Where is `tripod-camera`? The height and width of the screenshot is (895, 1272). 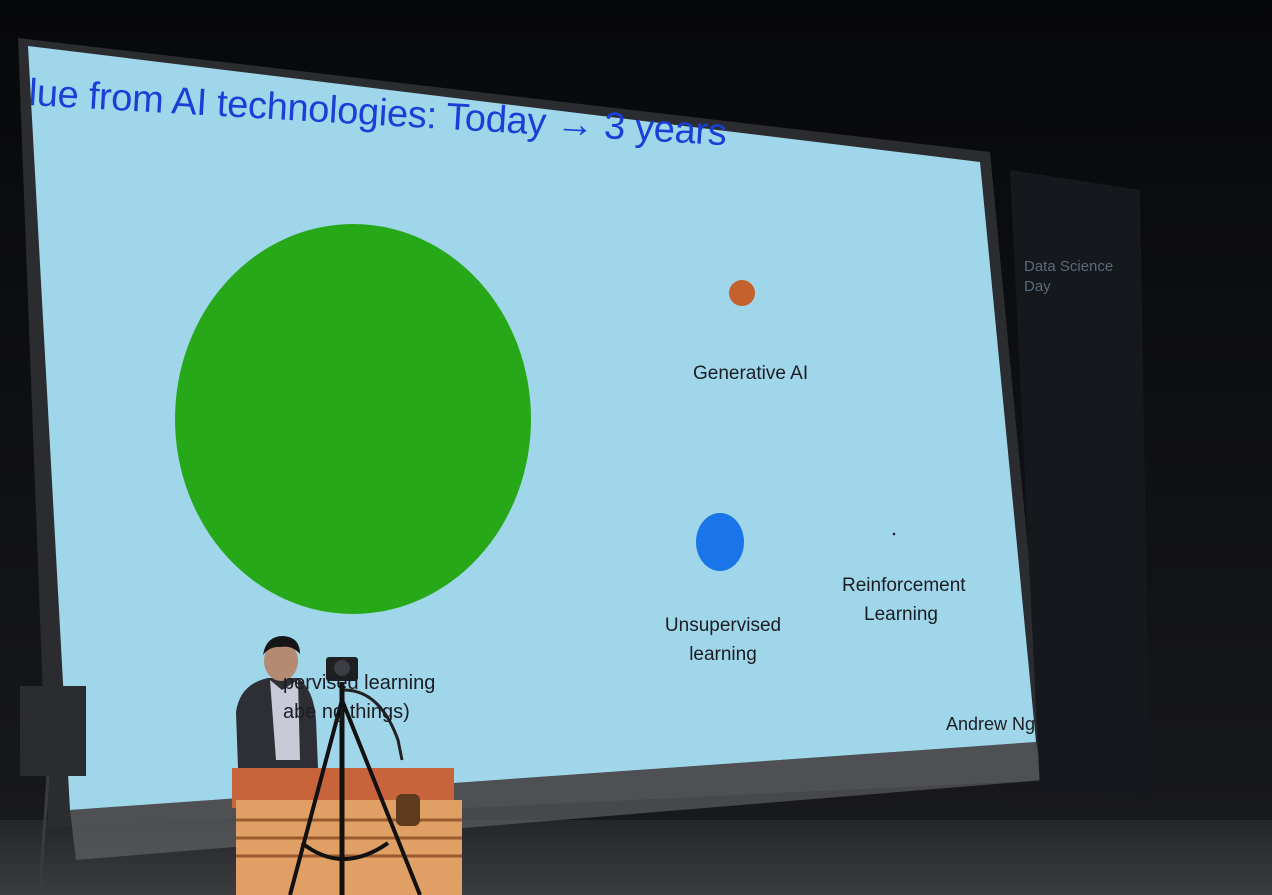 tripod-camera is located at coordinates (355, 776).